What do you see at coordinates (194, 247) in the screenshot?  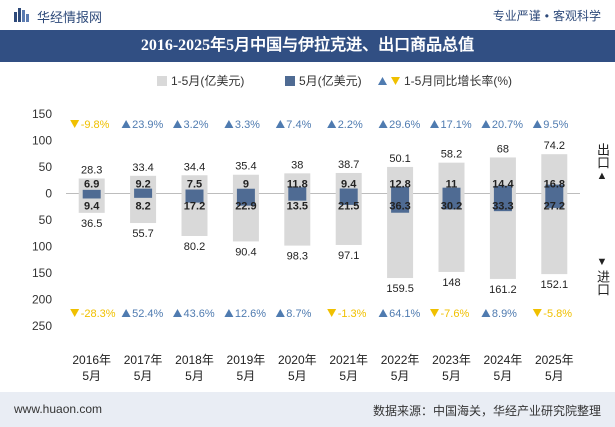 I see `label-cumulative-import: 80.2` at bounding box center [194, 247].